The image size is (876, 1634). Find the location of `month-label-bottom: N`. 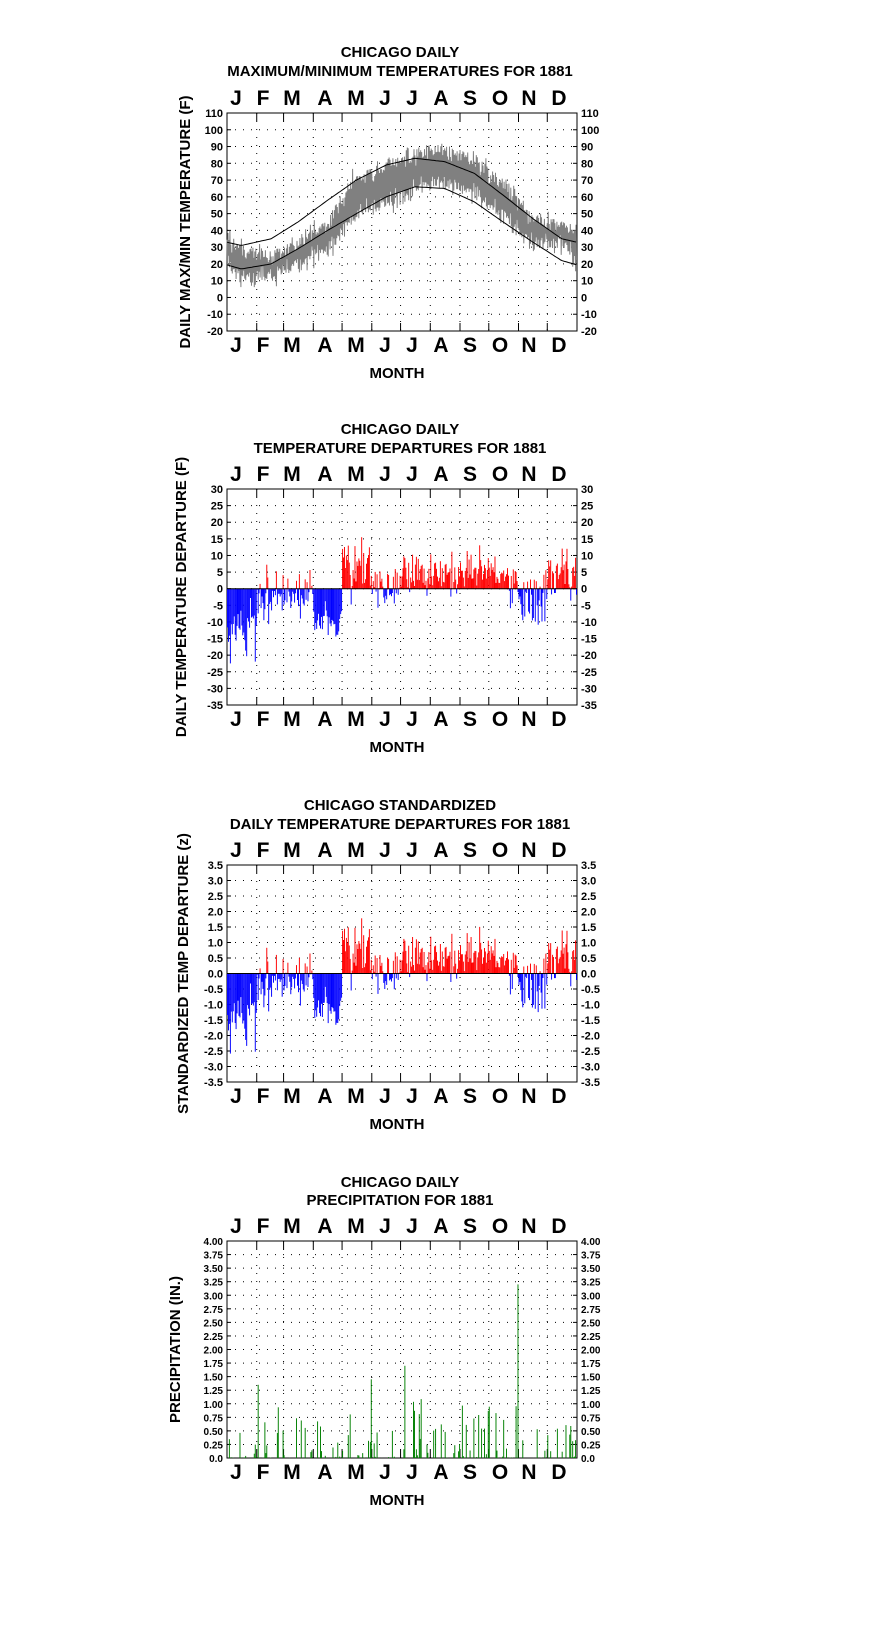

month-label-bottom: N is located at coordinates (528, 1096).